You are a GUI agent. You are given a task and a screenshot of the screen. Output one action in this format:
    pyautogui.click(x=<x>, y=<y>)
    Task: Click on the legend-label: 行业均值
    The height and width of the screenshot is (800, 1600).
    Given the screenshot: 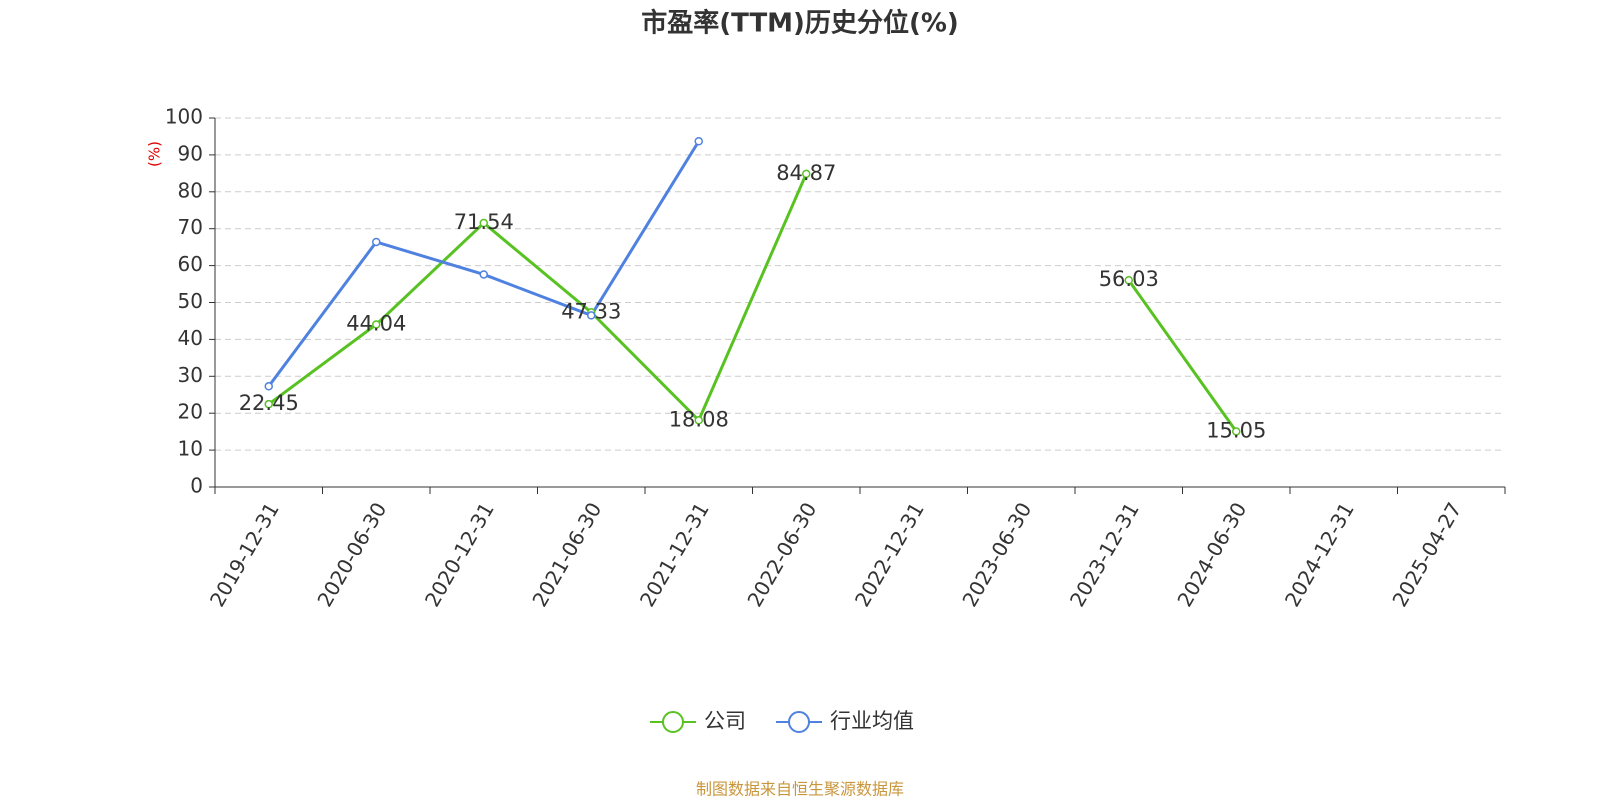 What is the action you would take?
    pyautogui.click(x=872, y=721)
    